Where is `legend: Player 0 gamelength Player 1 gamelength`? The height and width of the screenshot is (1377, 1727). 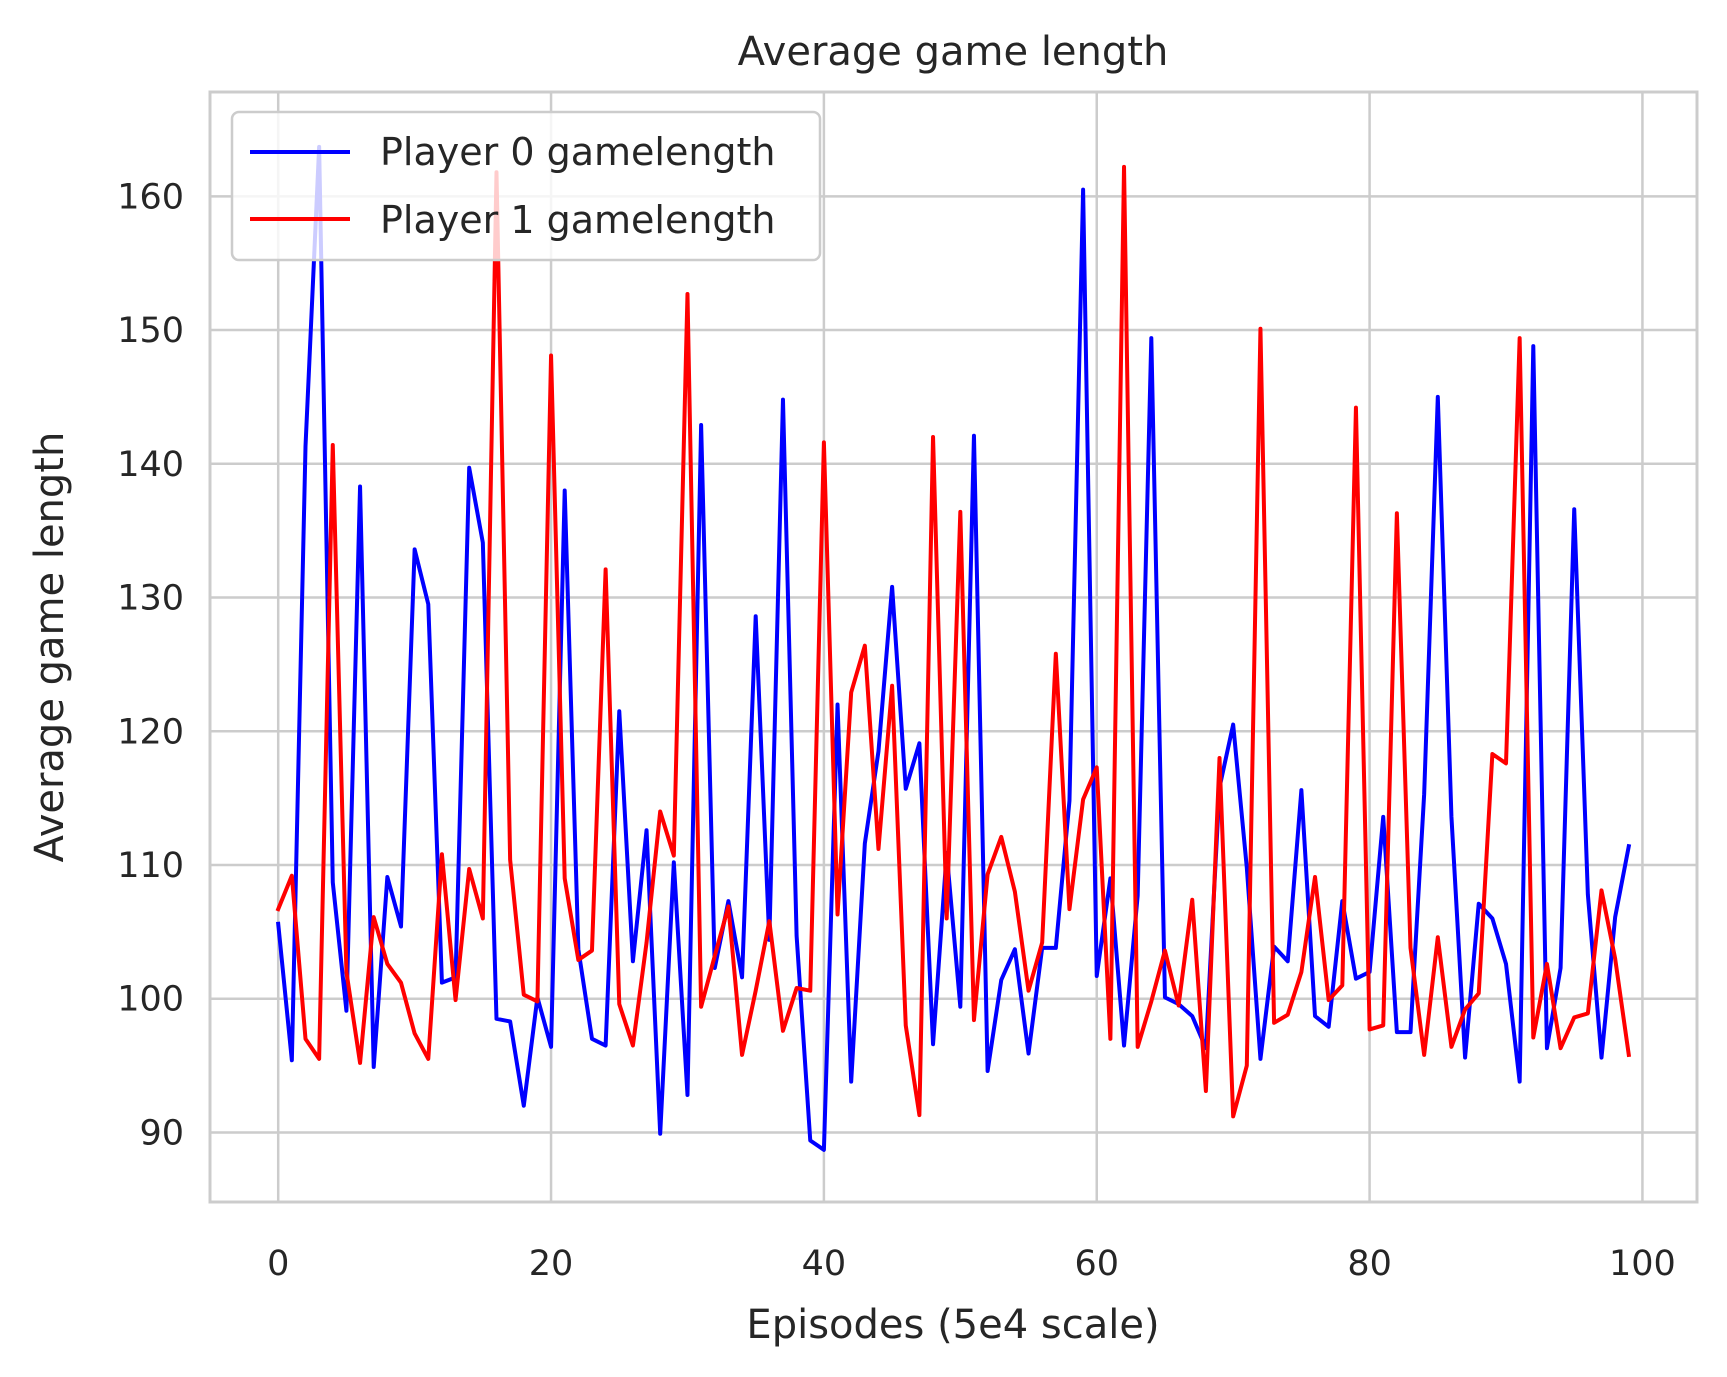
legend: Player 0 gamelength Player 1 gamelength is located at coordinates (526, 186).